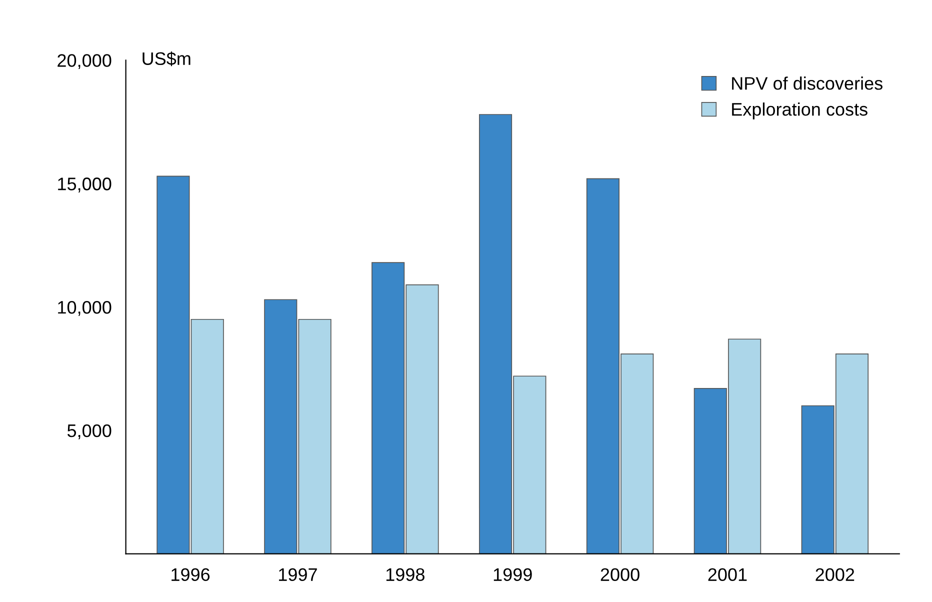 The image size is (932, 602). Describe the element at coordinates (800, 111) in the screenshot. I see `legend-label: Exploration costs` at that location.